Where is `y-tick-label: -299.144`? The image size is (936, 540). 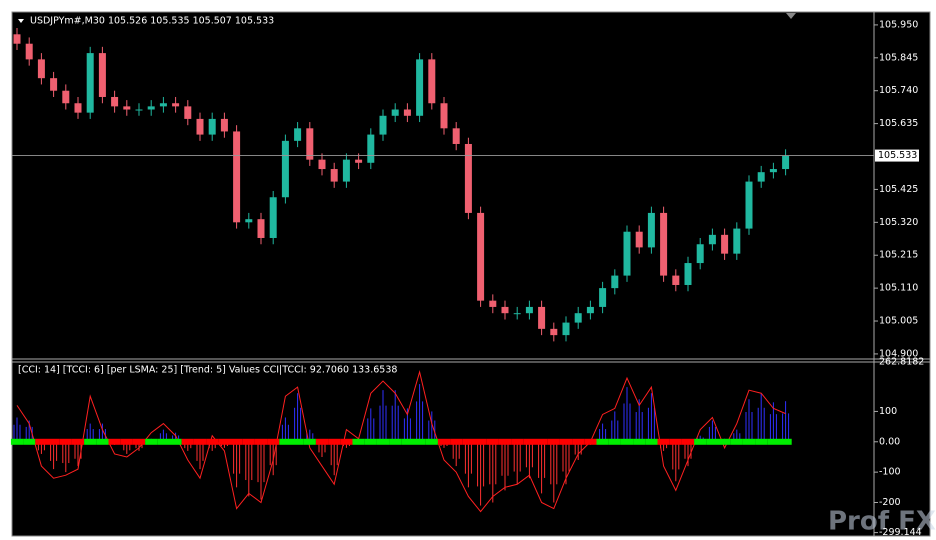
y-tick-label: -299.144 is located at coordinates (900, 532).